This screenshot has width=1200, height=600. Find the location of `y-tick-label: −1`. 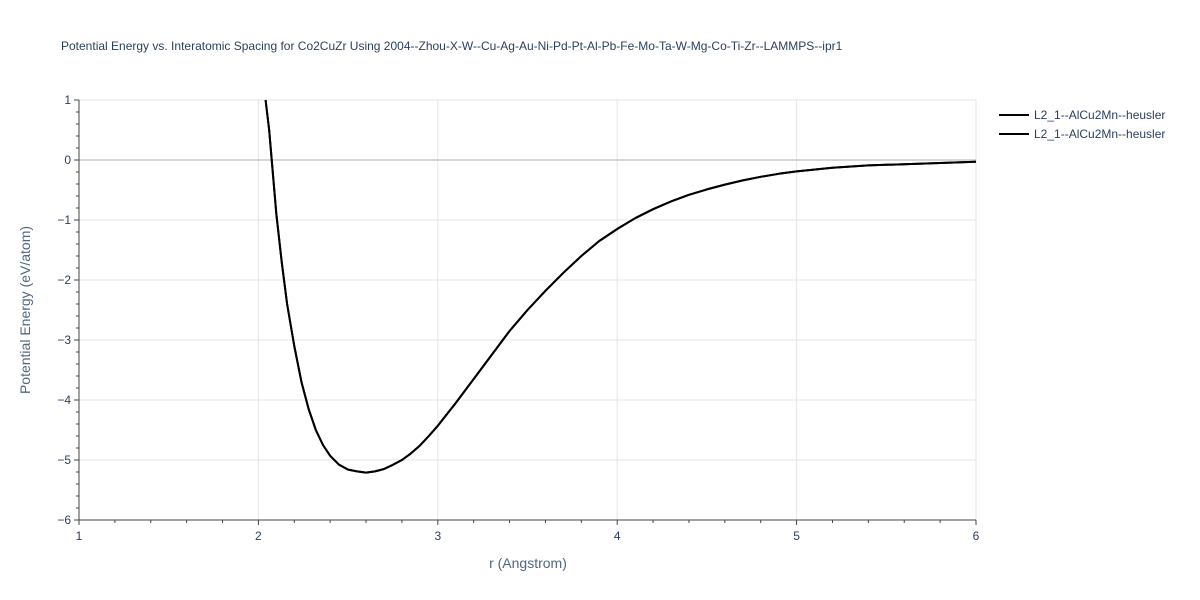

y-tick-label: −1 is located at coordinates (64, 220).